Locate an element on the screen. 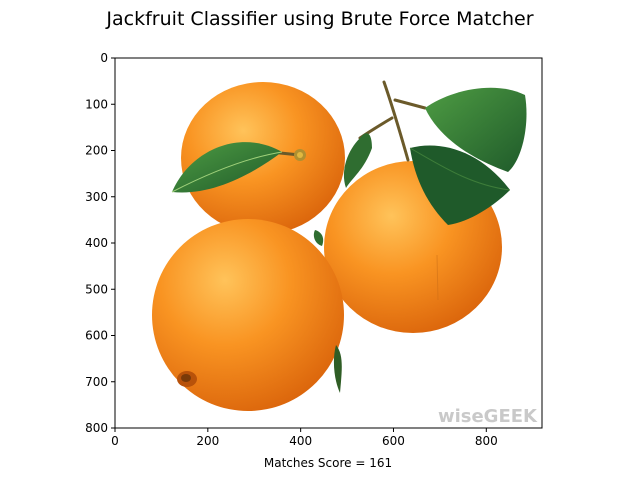 The width and height of the screenshot is (640, 480). x-tick-label: 800 is located at coordinates (486, 441).